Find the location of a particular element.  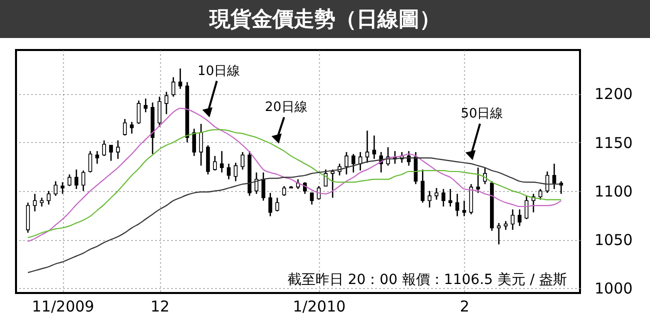

y-tick-label: 1000 is located at coordinates (613, 289).